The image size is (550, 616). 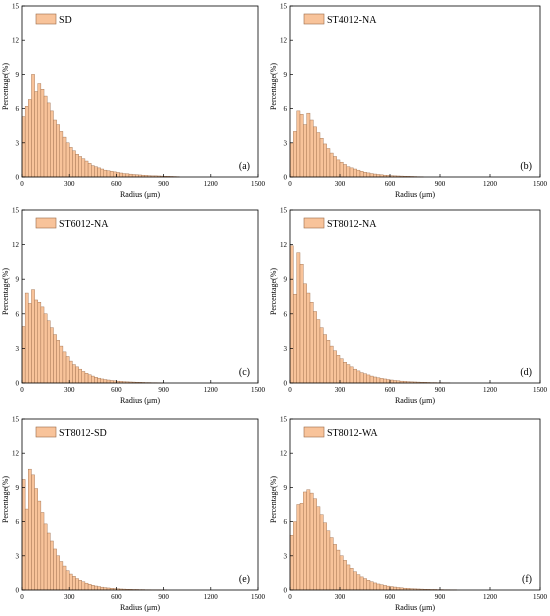 What do you see at coordinates (290, 597) in the screenshot?
I see `x-tick-label: 0` at bounding box center [290, 597].